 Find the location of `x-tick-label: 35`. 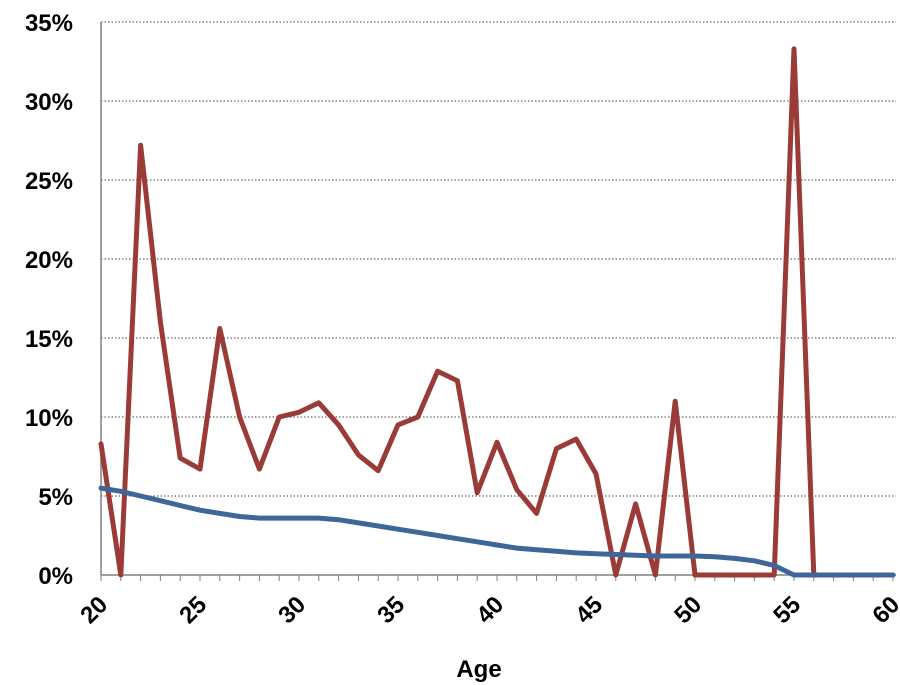

x-tick-label: 35 is located at coordinates (391, 610).